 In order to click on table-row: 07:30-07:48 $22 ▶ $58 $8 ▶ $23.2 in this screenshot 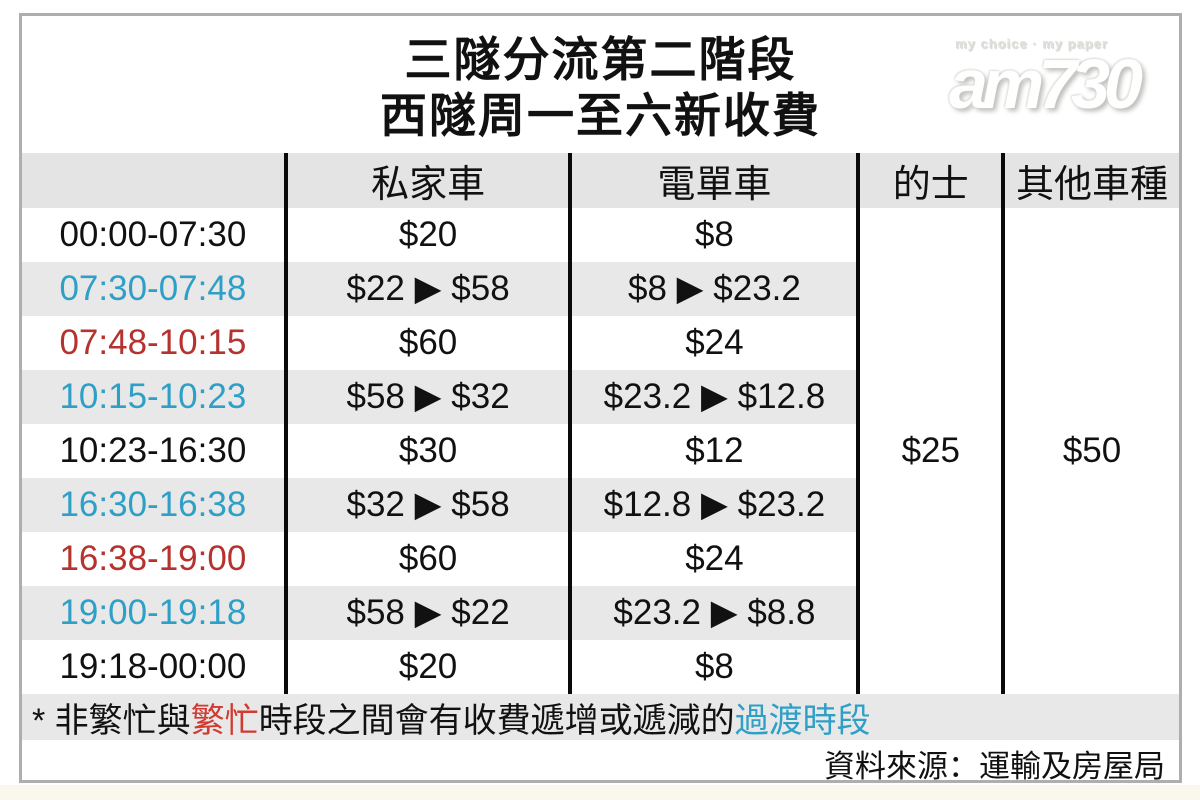, I will do `click(600, 289)`.